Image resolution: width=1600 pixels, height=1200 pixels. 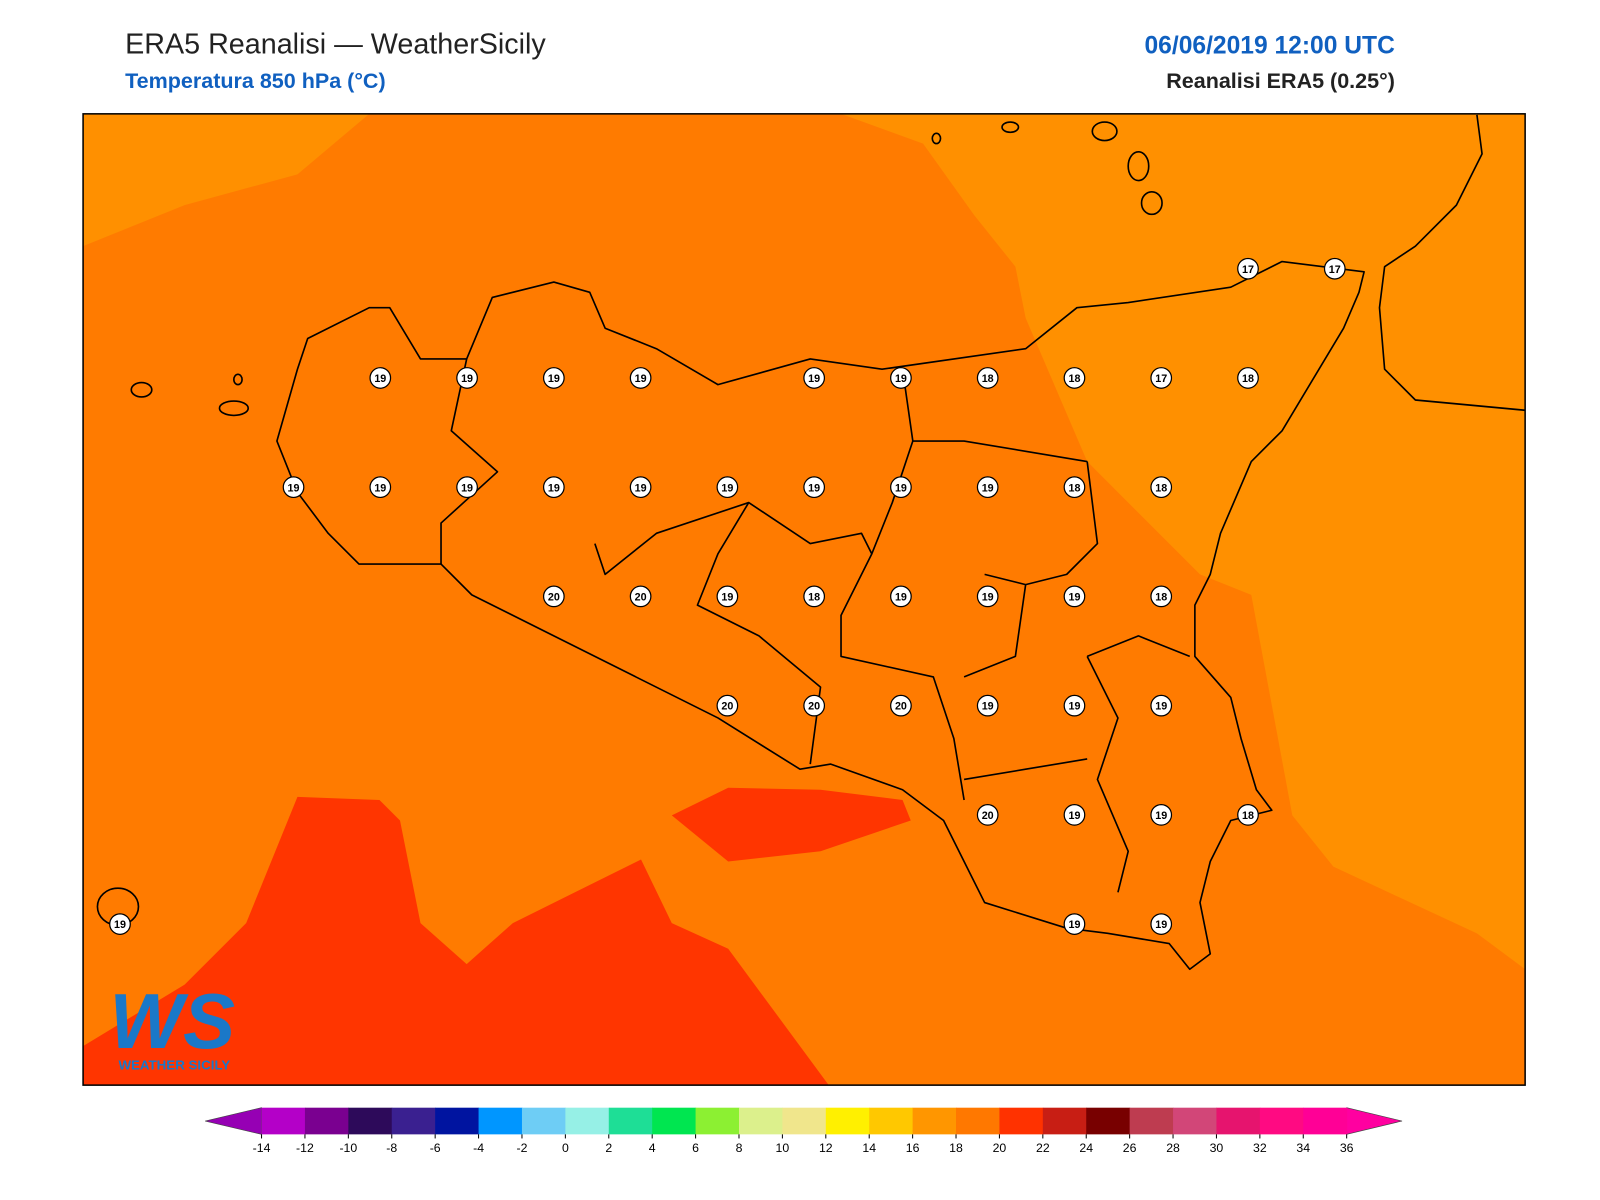 I want to click on title: ERA5 Reanalisi — WeatherSicily, so click(x=335, y=44).